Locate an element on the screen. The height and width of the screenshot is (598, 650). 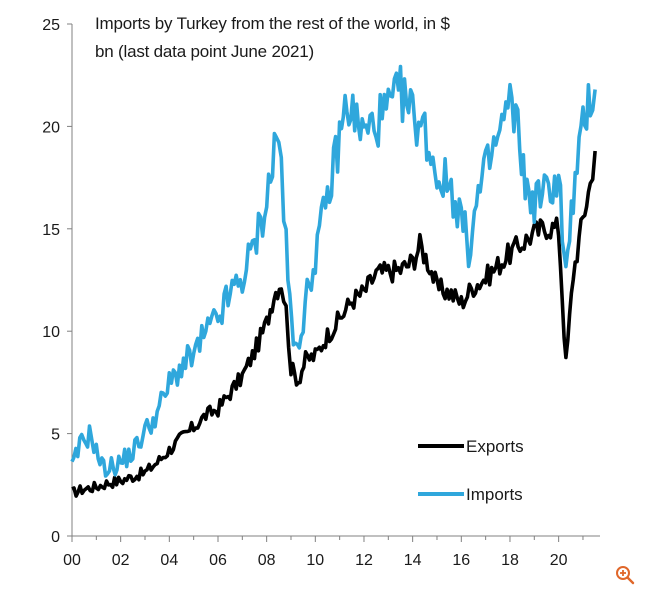
y-tick-label: 20 is located at coordinates (51, 127).